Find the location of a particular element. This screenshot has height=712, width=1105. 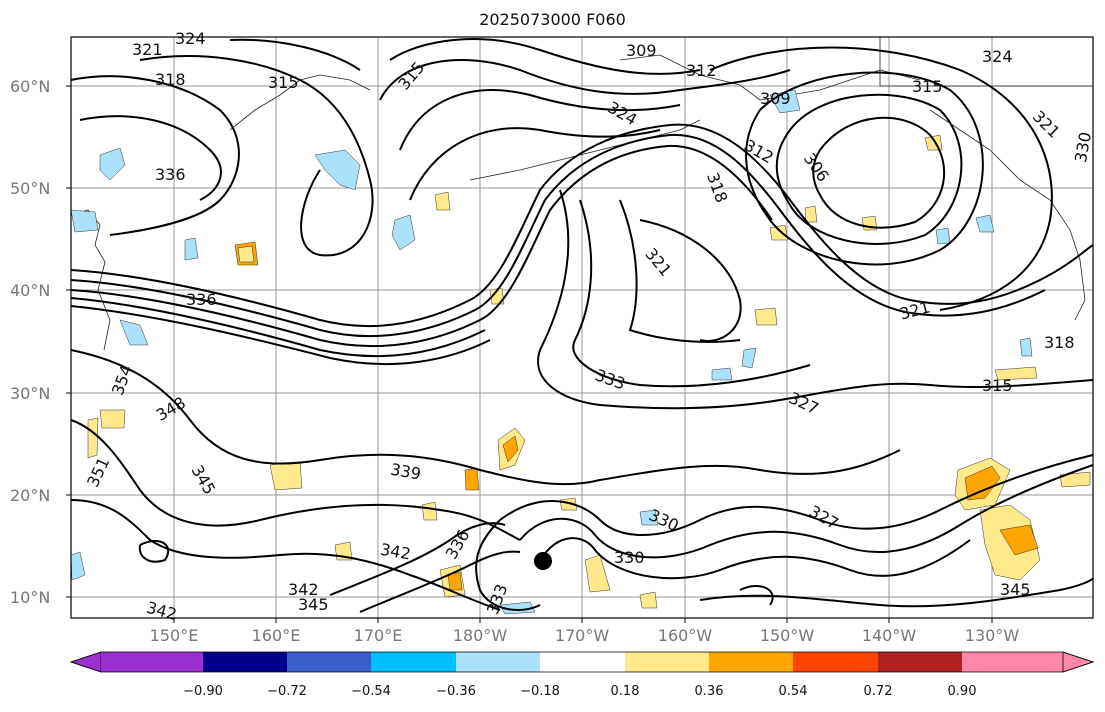

lon-label-140w: 140°W is located at coordinates (889, 635).